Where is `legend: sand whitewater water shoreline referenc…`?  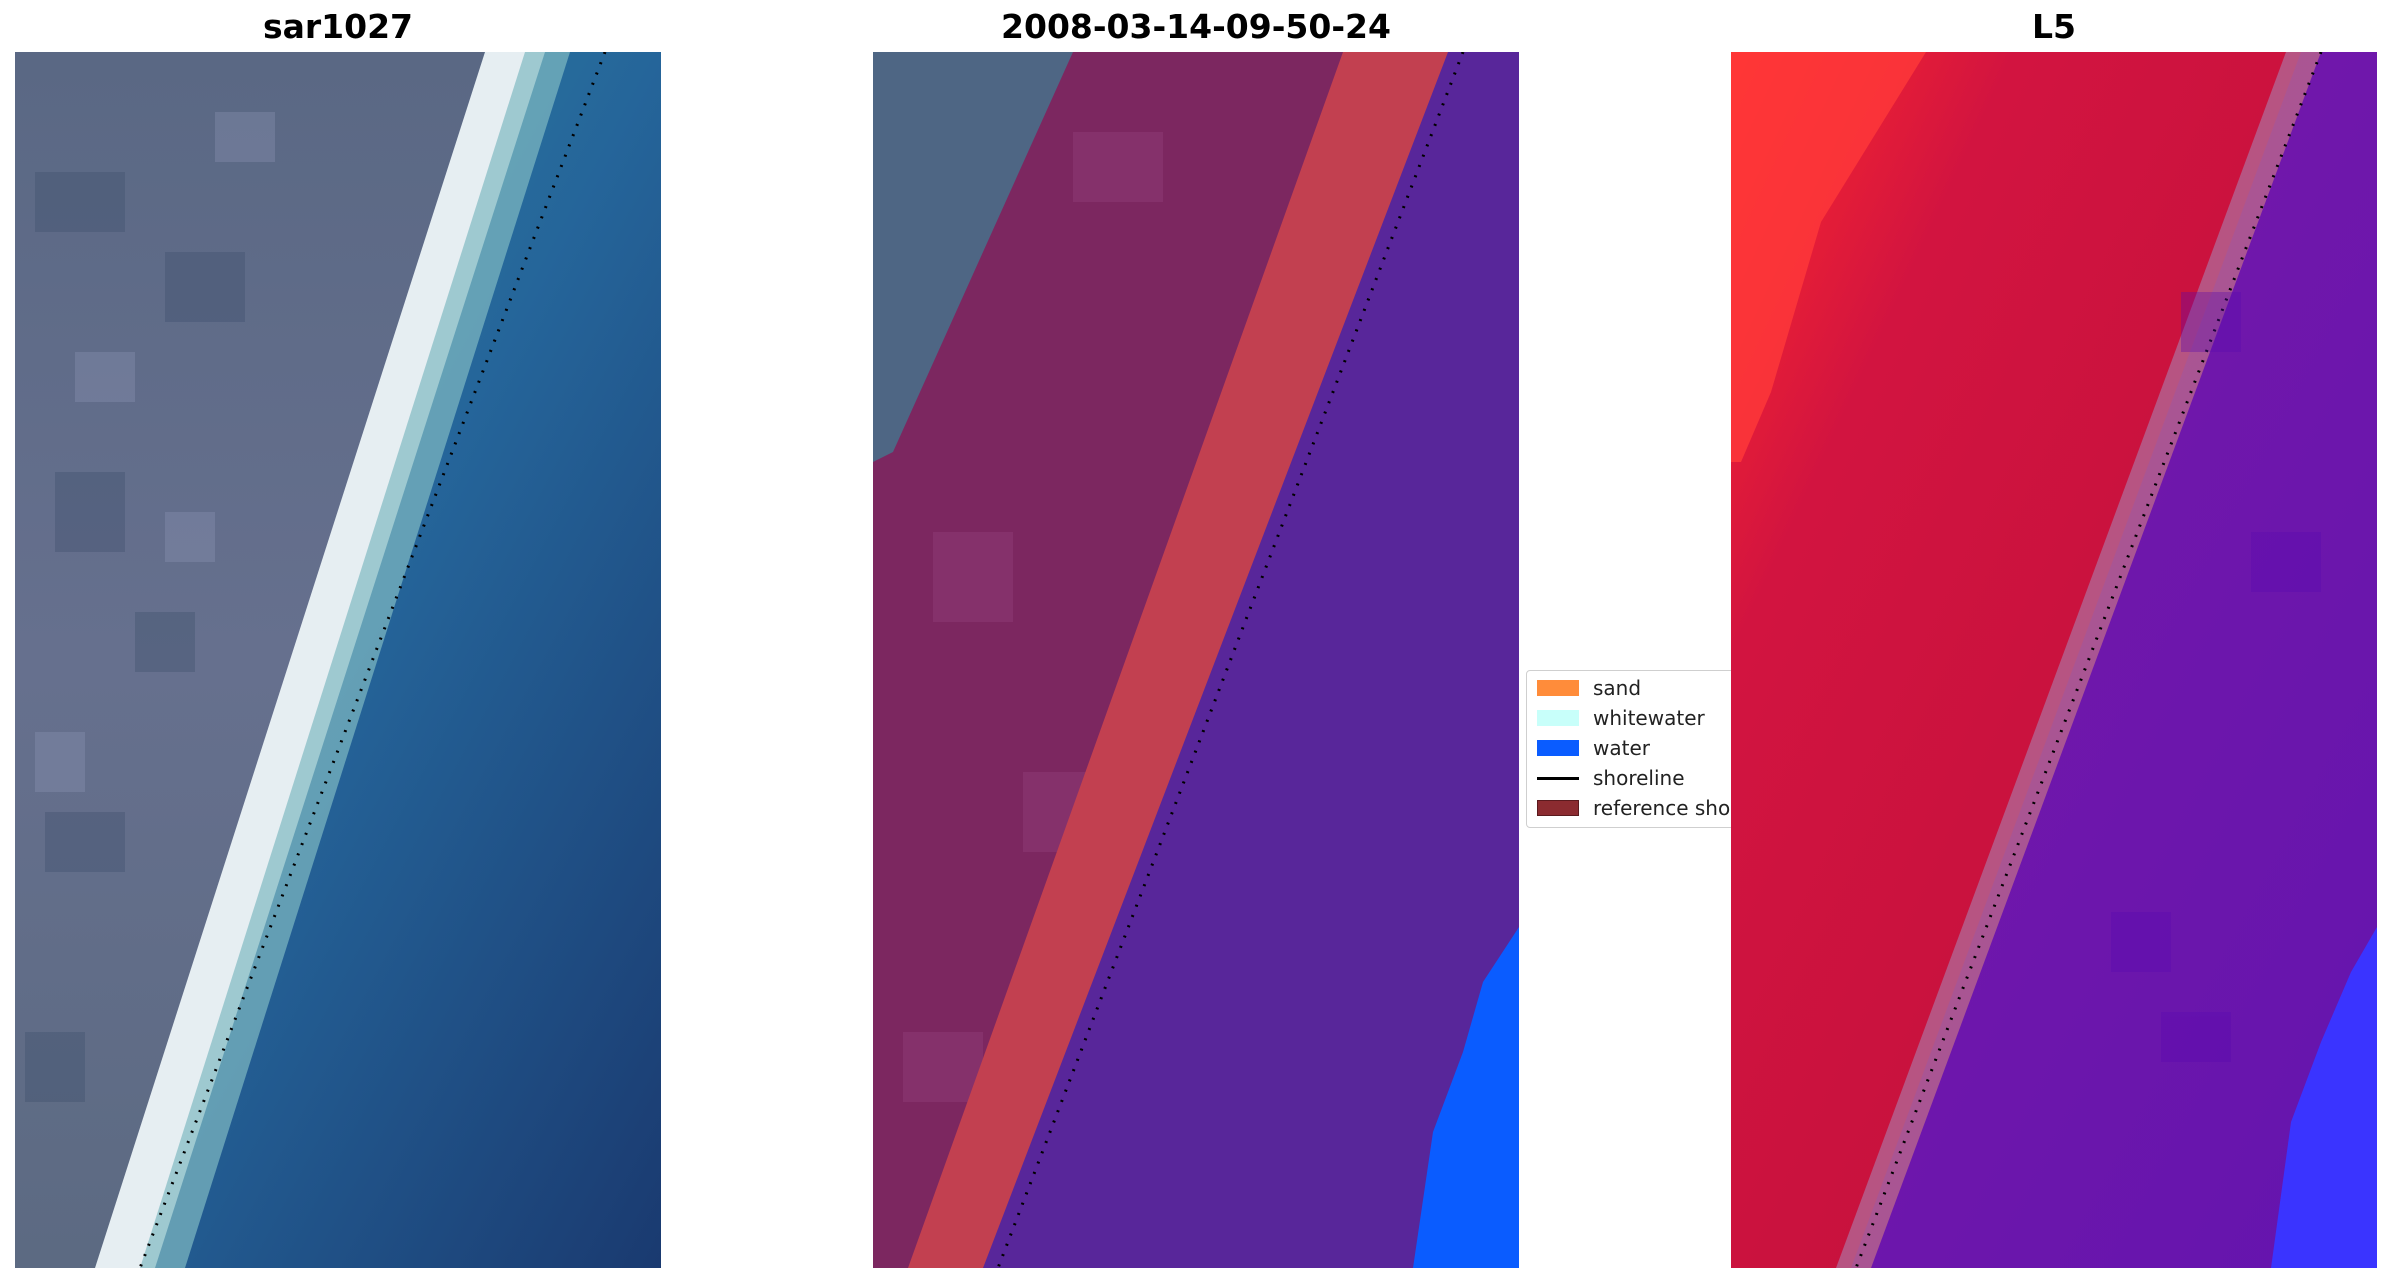
legend: sand whitewater water shoreline referenc… is located at coordinates (1641, 749).